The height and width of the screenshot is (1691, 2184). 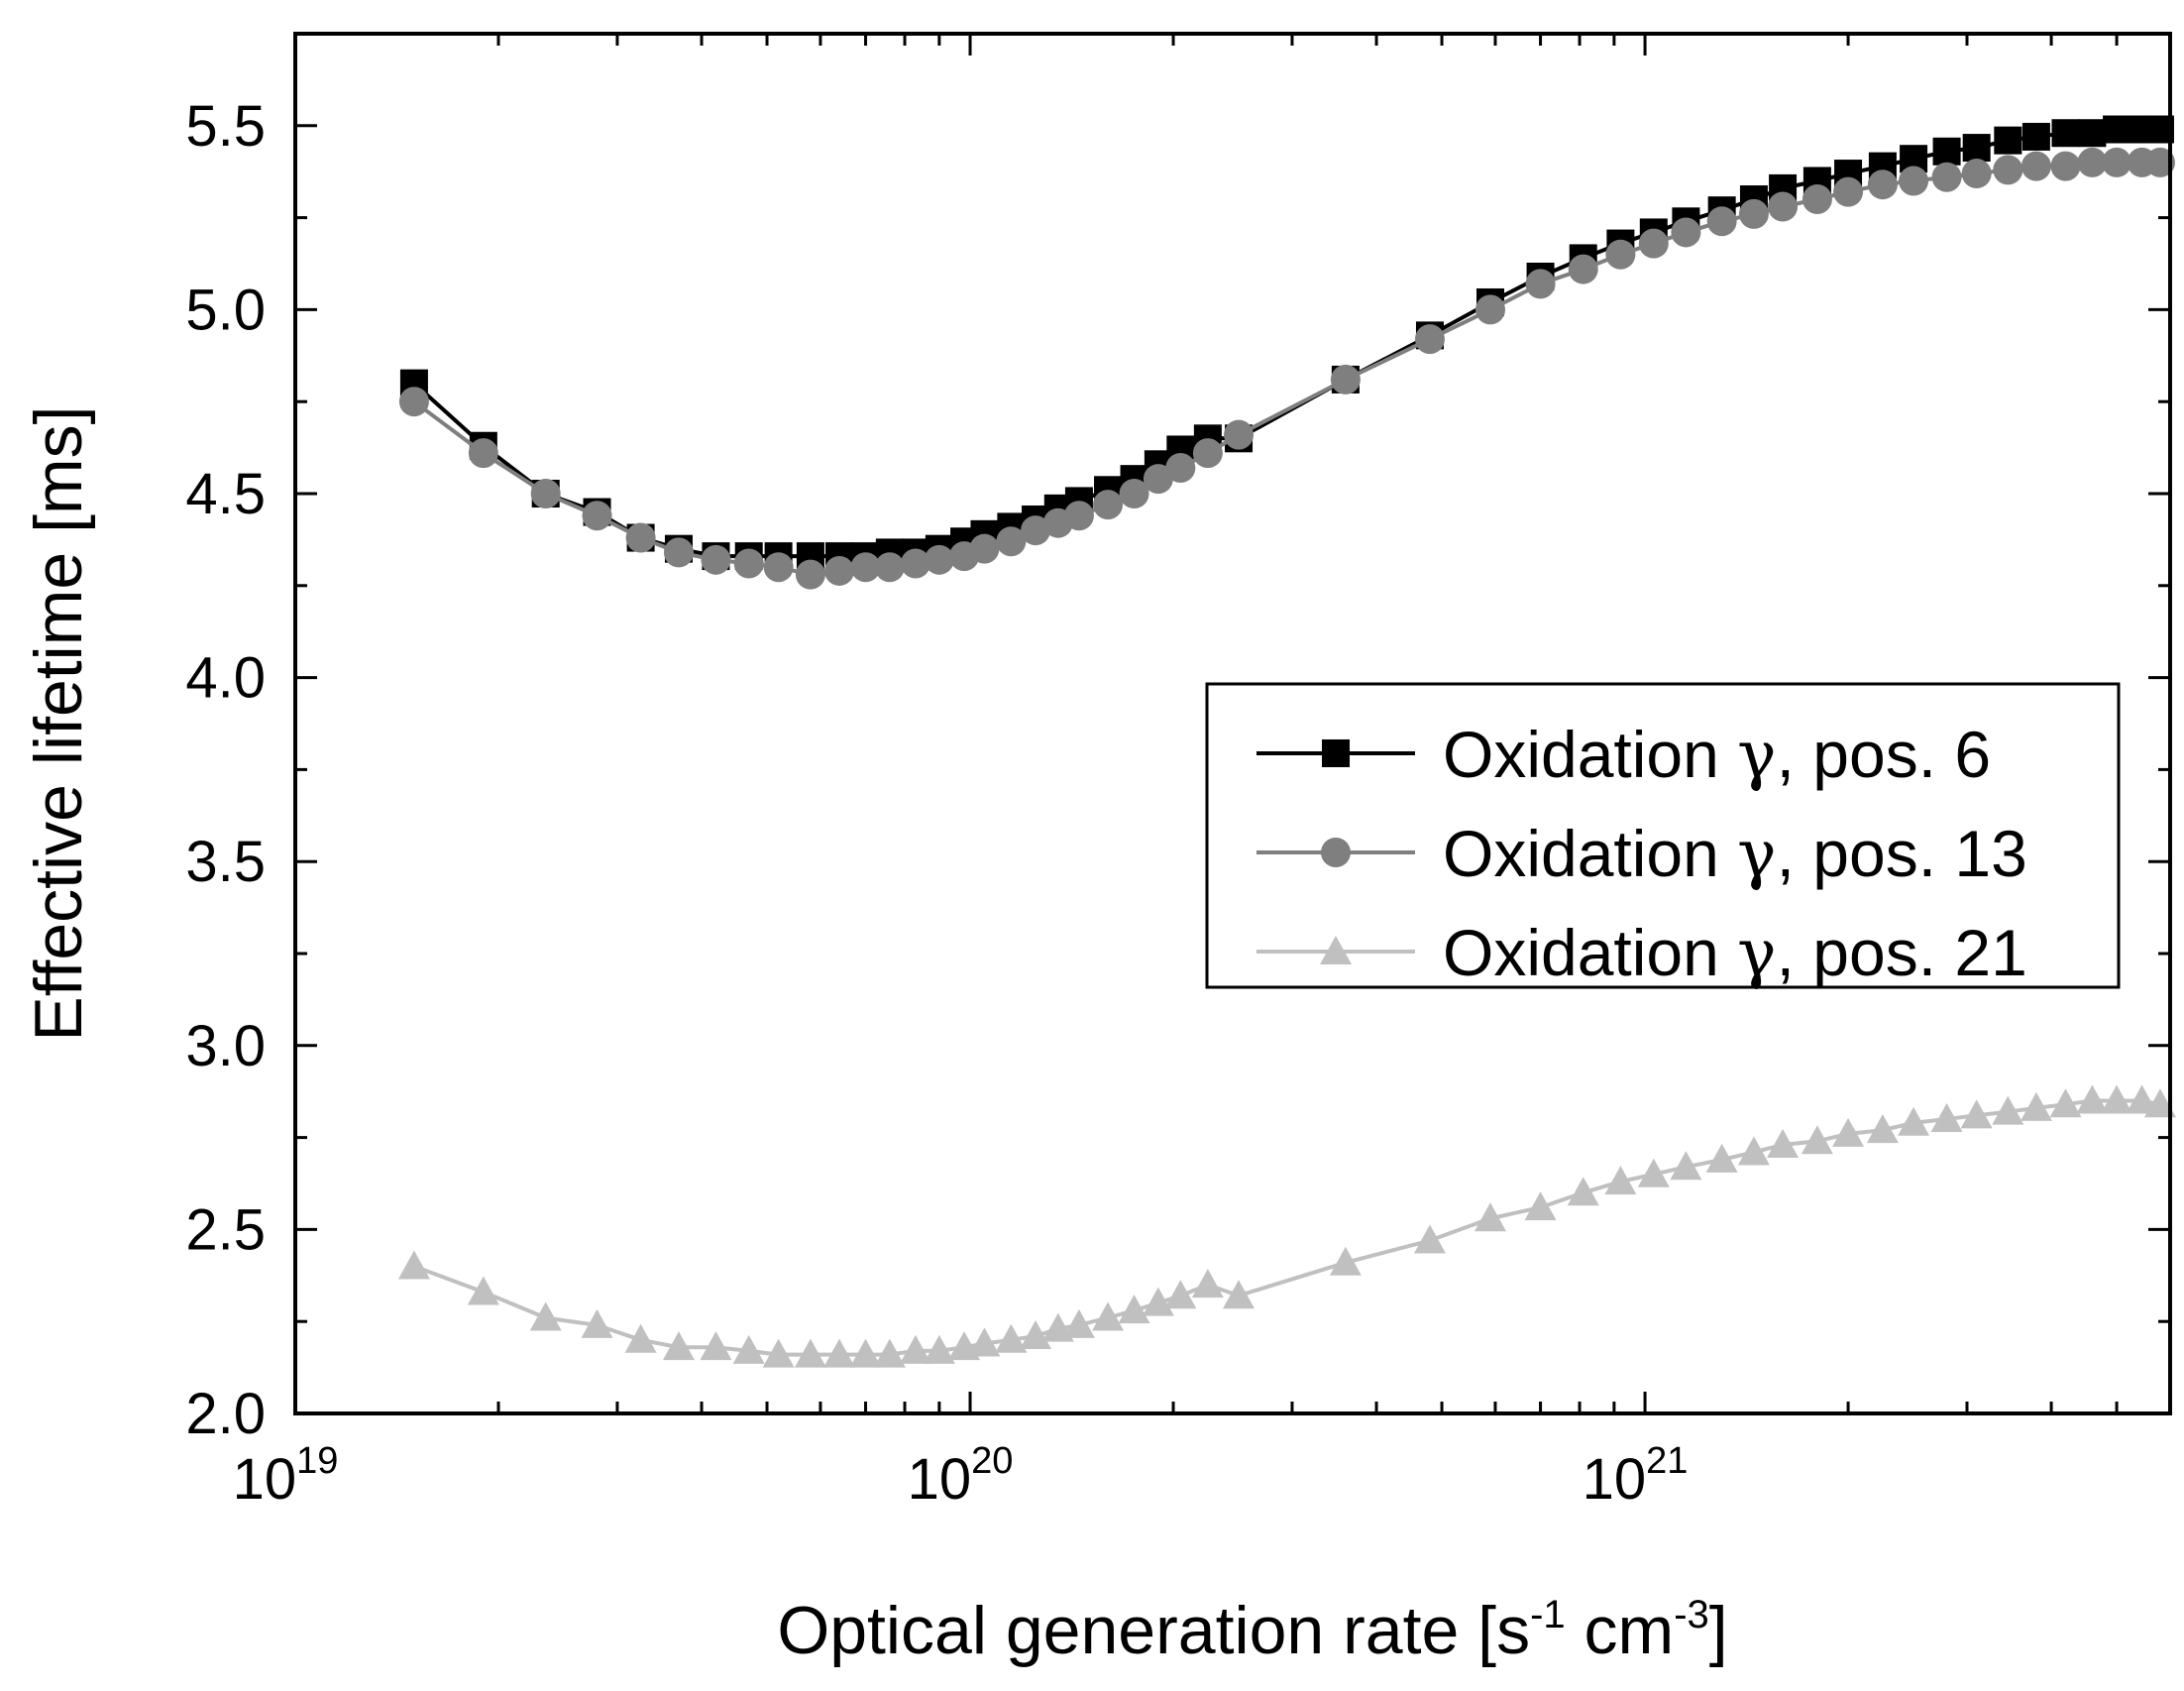 What do you see at coordinates (1884, 754) in the screenshot?
I see `legend-label-position: , pos. 6` at bounding box center [1884, 754].